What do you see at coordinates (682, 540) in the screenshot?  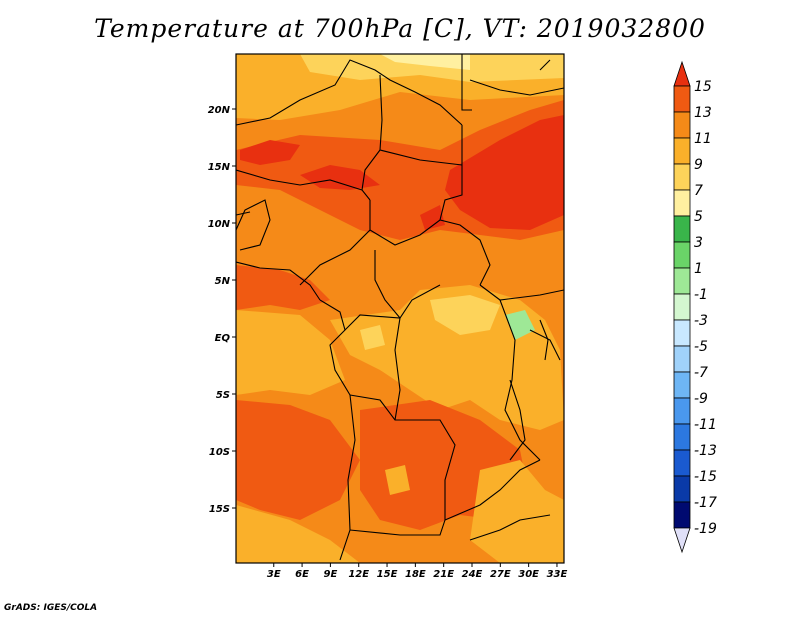 I see `colorbar-bottom-arrow` at bounding box center [682, 540].